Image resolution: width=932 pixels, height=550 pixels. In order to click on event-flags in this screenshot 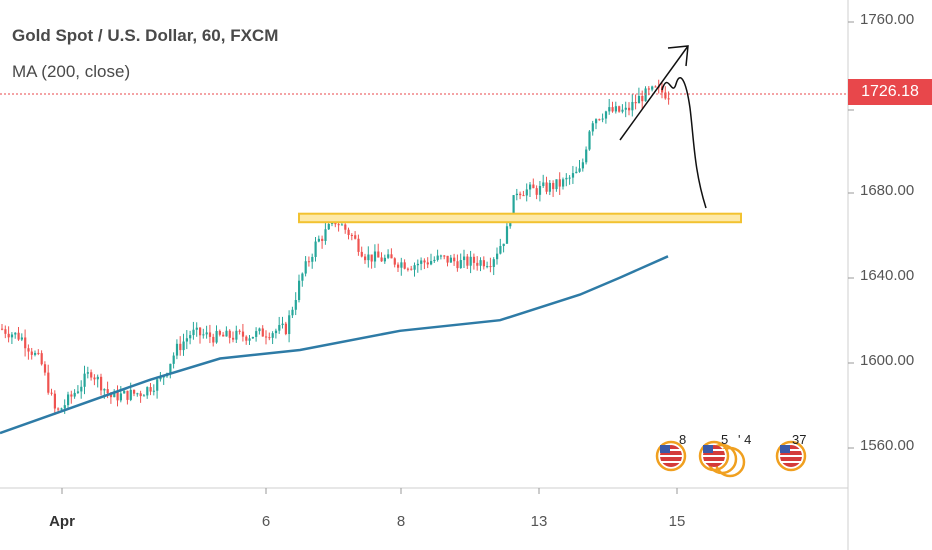, I will do `click(731, 459)`.